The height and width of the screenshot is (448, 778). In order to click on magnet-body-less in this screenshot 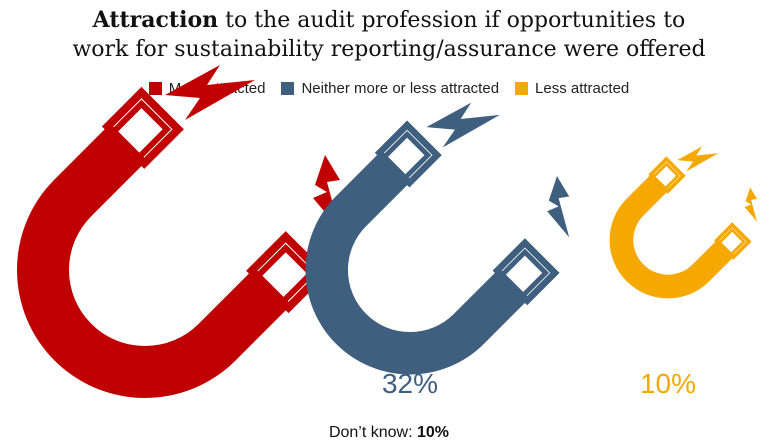, I will do `click(671, 236)`.